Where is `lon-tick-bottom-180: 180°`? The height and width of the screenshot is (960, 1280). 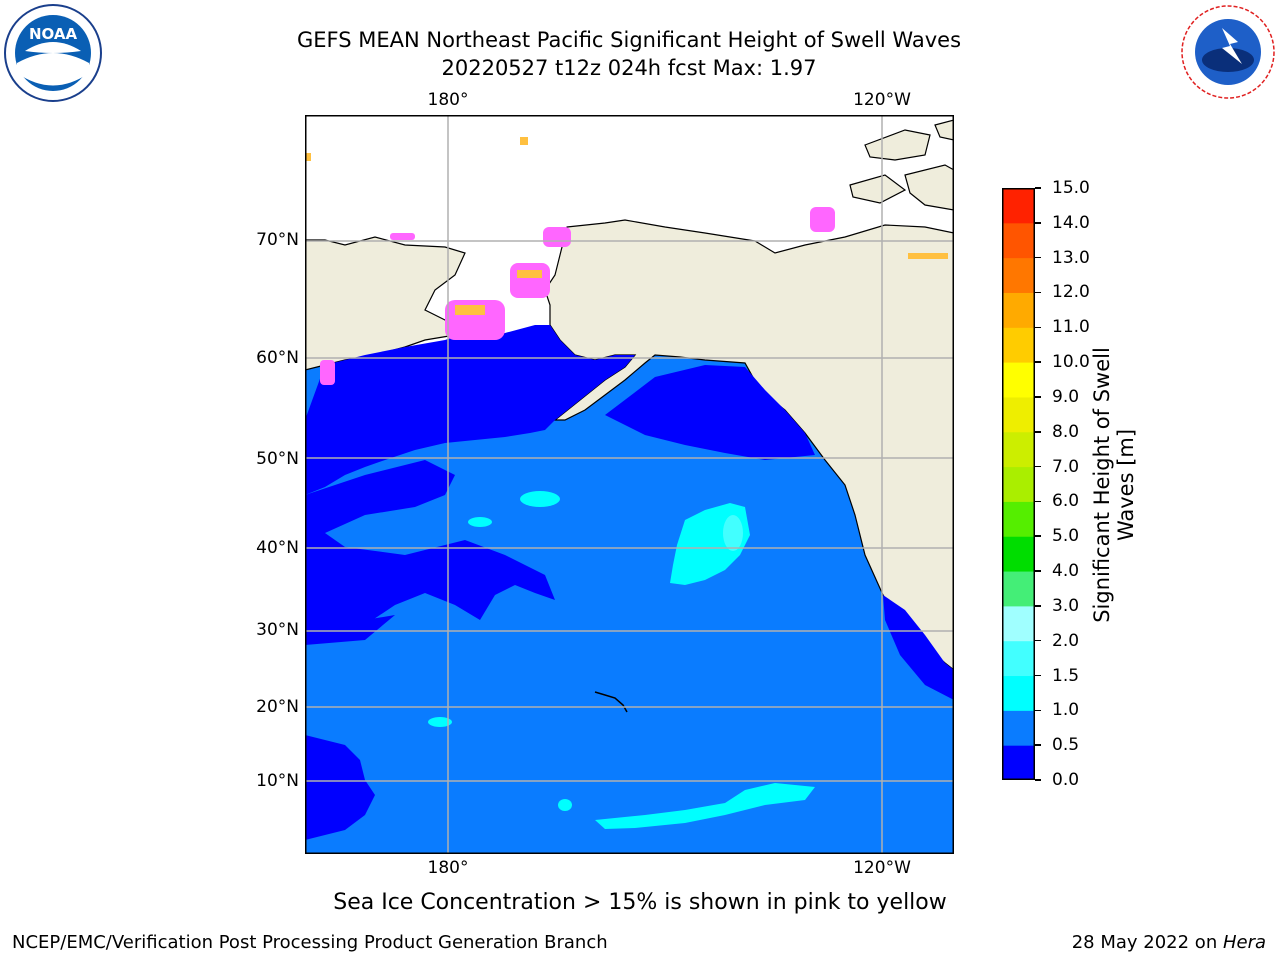
lon-tick-bottom-180: 180° is located at coordinates (448, 868).